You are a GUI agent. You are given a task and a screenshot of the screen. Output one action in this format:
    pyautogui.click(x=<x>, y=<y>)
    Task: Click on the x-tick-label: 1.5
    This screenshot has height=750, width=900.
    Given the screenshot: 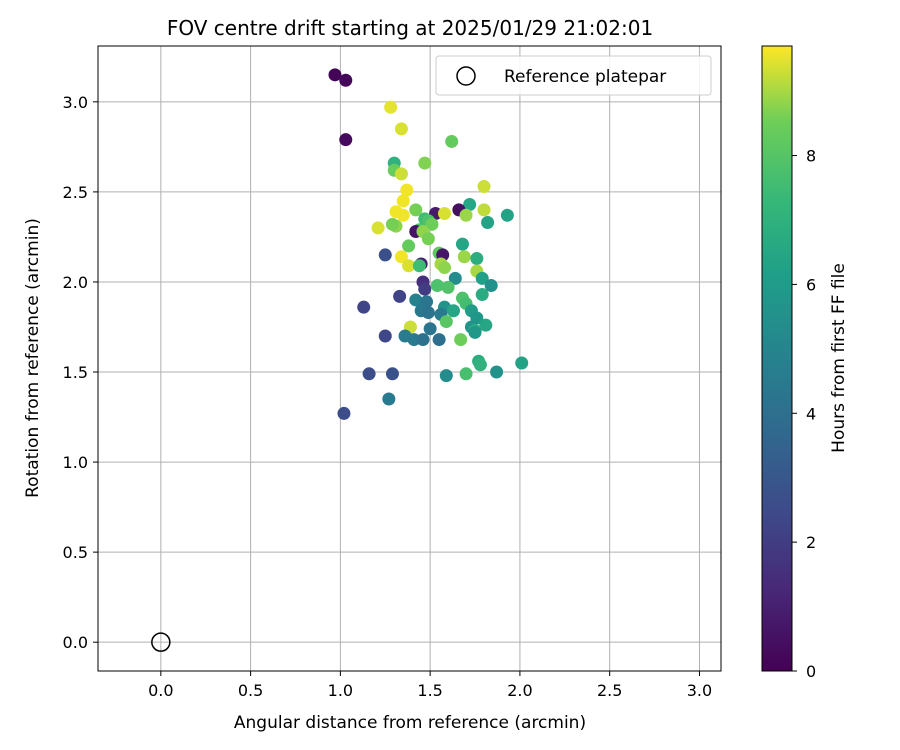 What is the action you would take?
    pyautogui.click(x=429, y=690)
    